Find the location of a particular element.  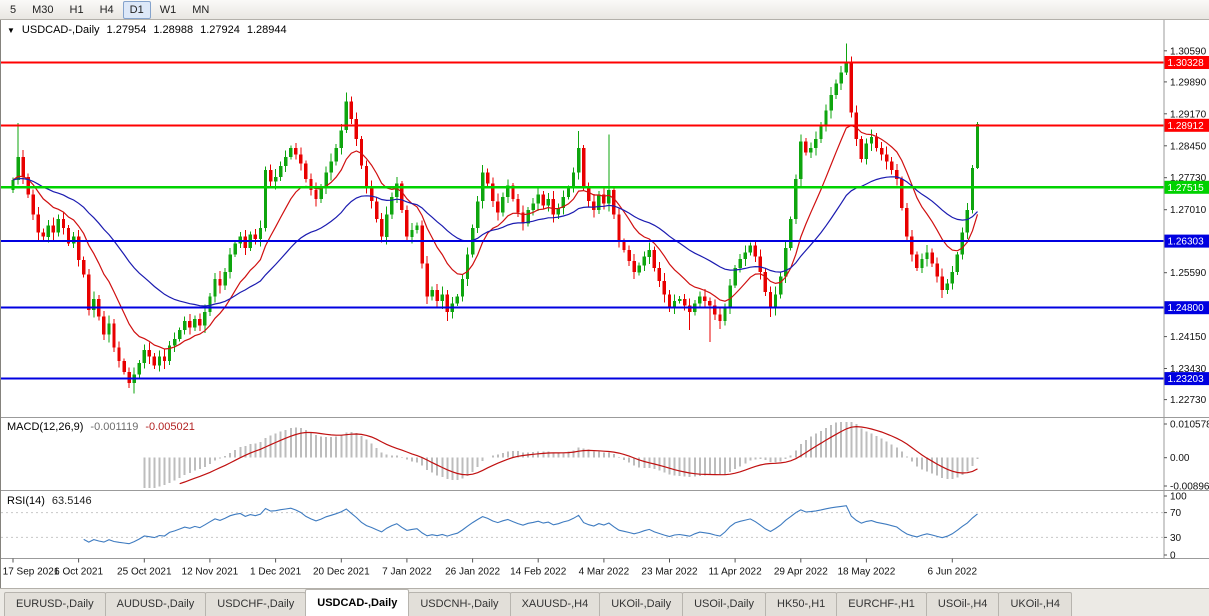

tab-usdchf-daily: USDCHF-,Daily is located at coordinates (256, 604).